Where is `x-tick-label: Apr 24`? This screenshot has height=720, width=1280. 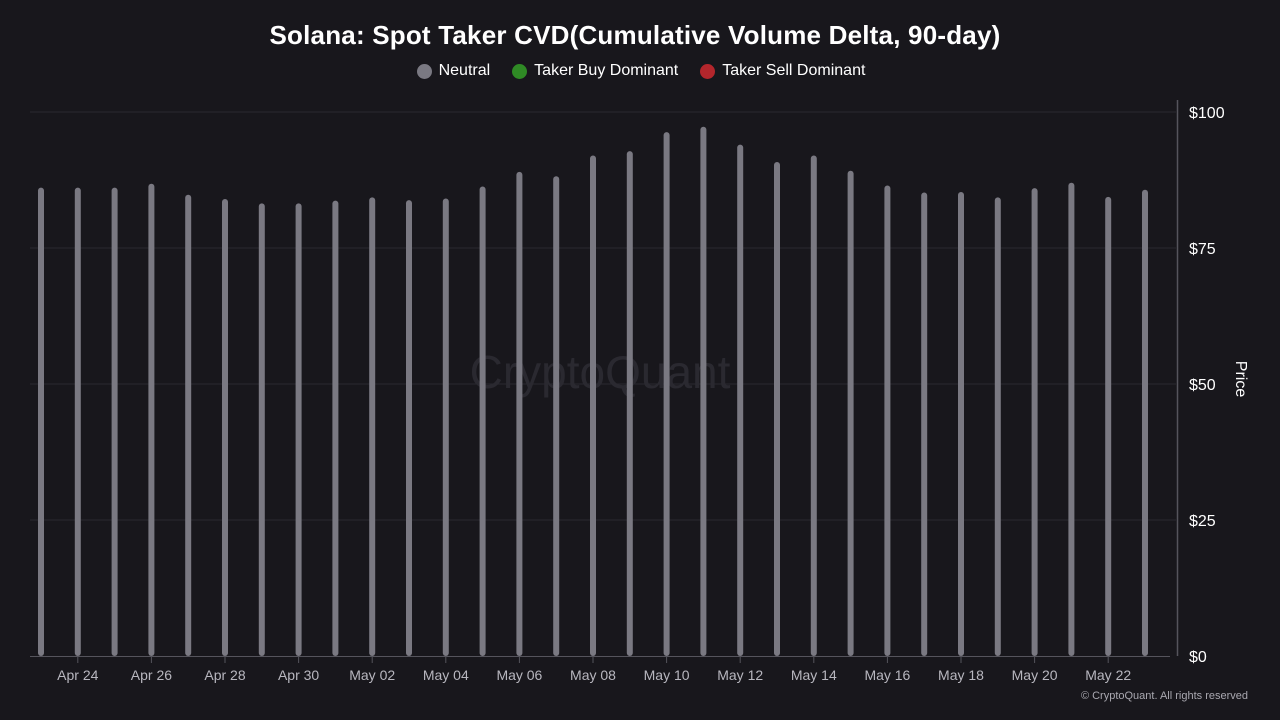 x-tick-label: Apr 24 is located at coordinates (77, 675).